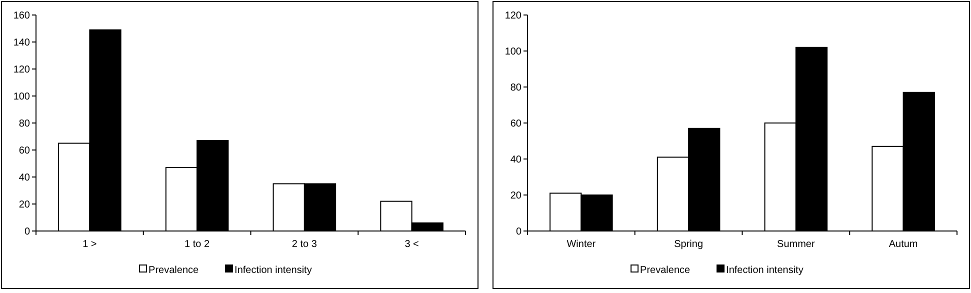 The width and height of the screenshot is (971, 293). Describe the element at coordinates (412, 244) in the screenshot. I see `x-tick-label: 3 <` at that location.